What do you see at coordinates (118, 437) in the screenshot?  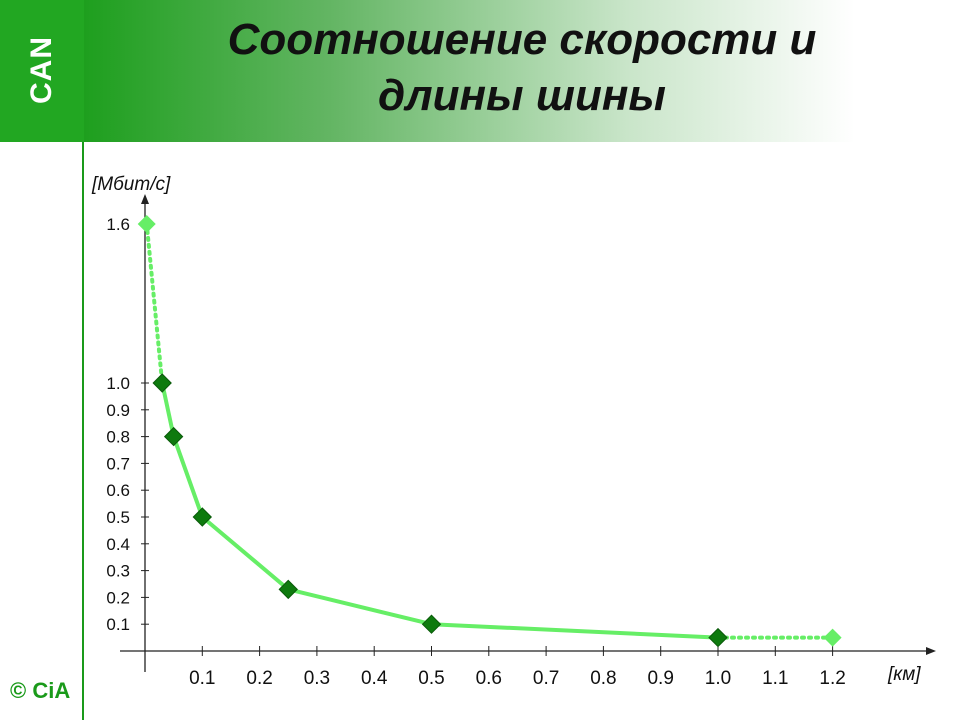 I see `y-tick-label: 0.8` at bounding box center [118, 437].